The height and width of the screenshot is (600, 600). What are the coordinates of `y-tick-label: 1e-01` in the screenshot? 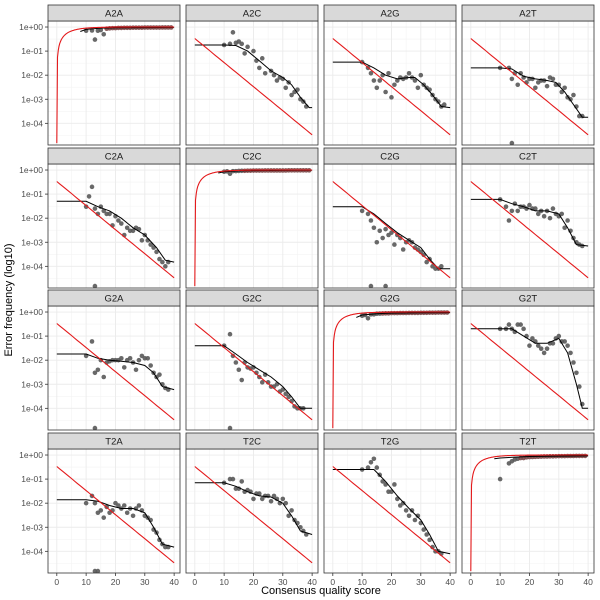 It's located at (32, 194).